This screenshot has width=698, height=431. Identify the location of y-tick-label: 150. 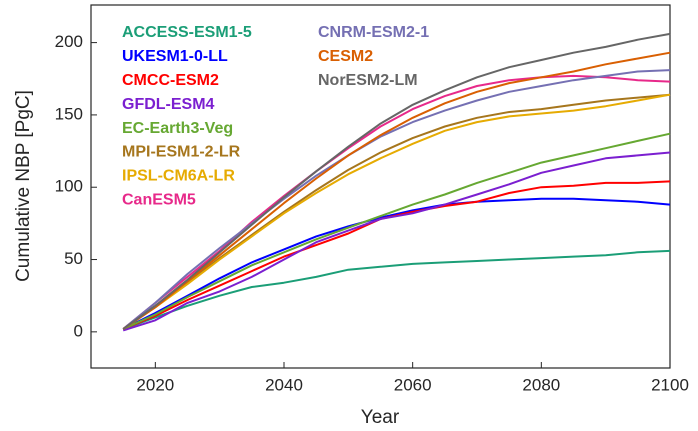
(69, 113).